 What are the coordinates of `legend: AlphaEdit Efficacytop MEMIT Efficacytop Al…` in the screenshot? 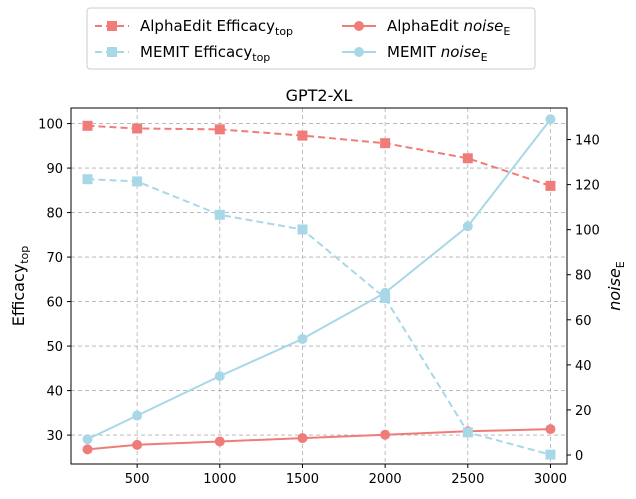 It's located at (311, 38).